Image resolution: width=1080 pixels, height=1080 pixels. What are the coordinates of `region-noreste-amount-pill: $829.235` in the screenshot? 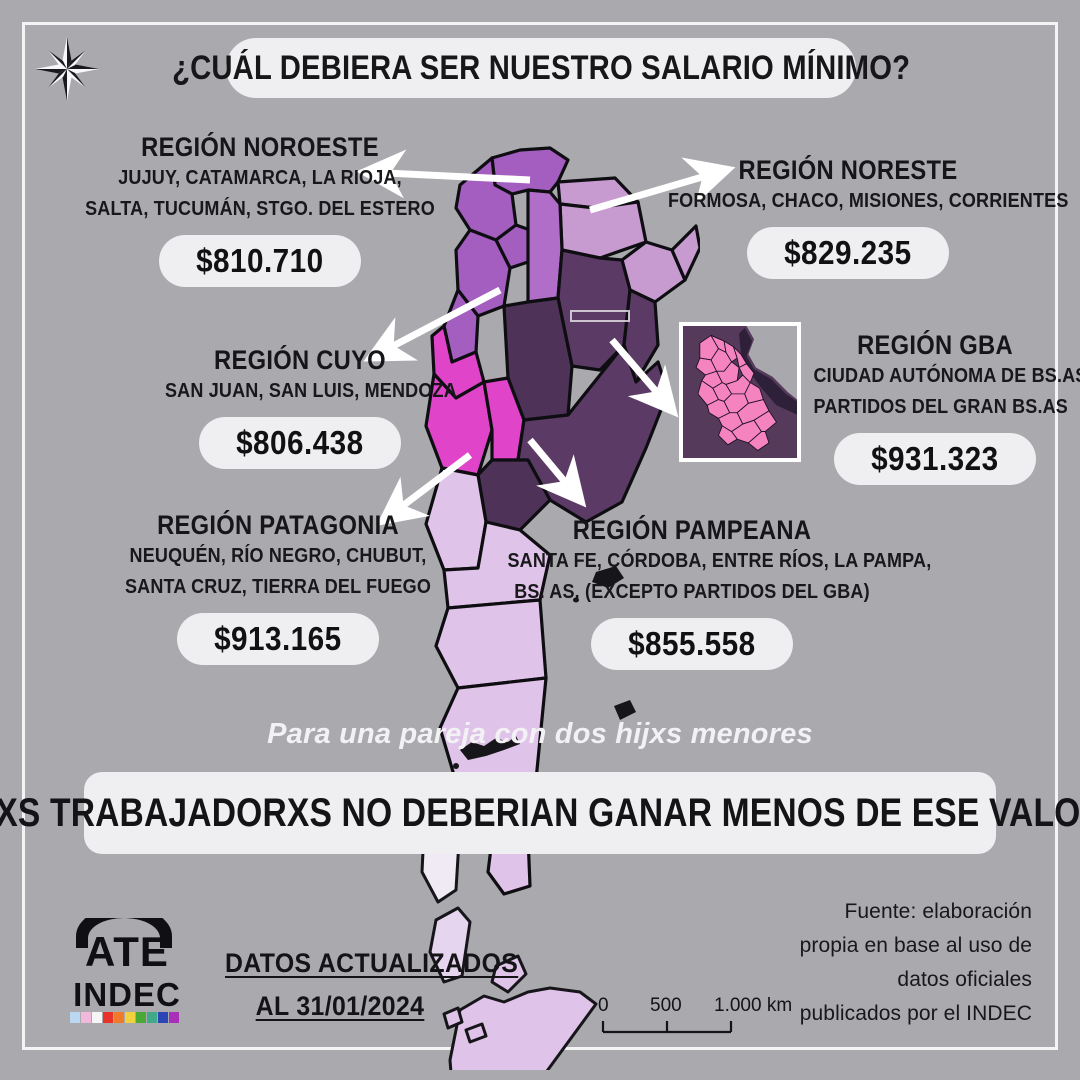 It's located at (848, 253).